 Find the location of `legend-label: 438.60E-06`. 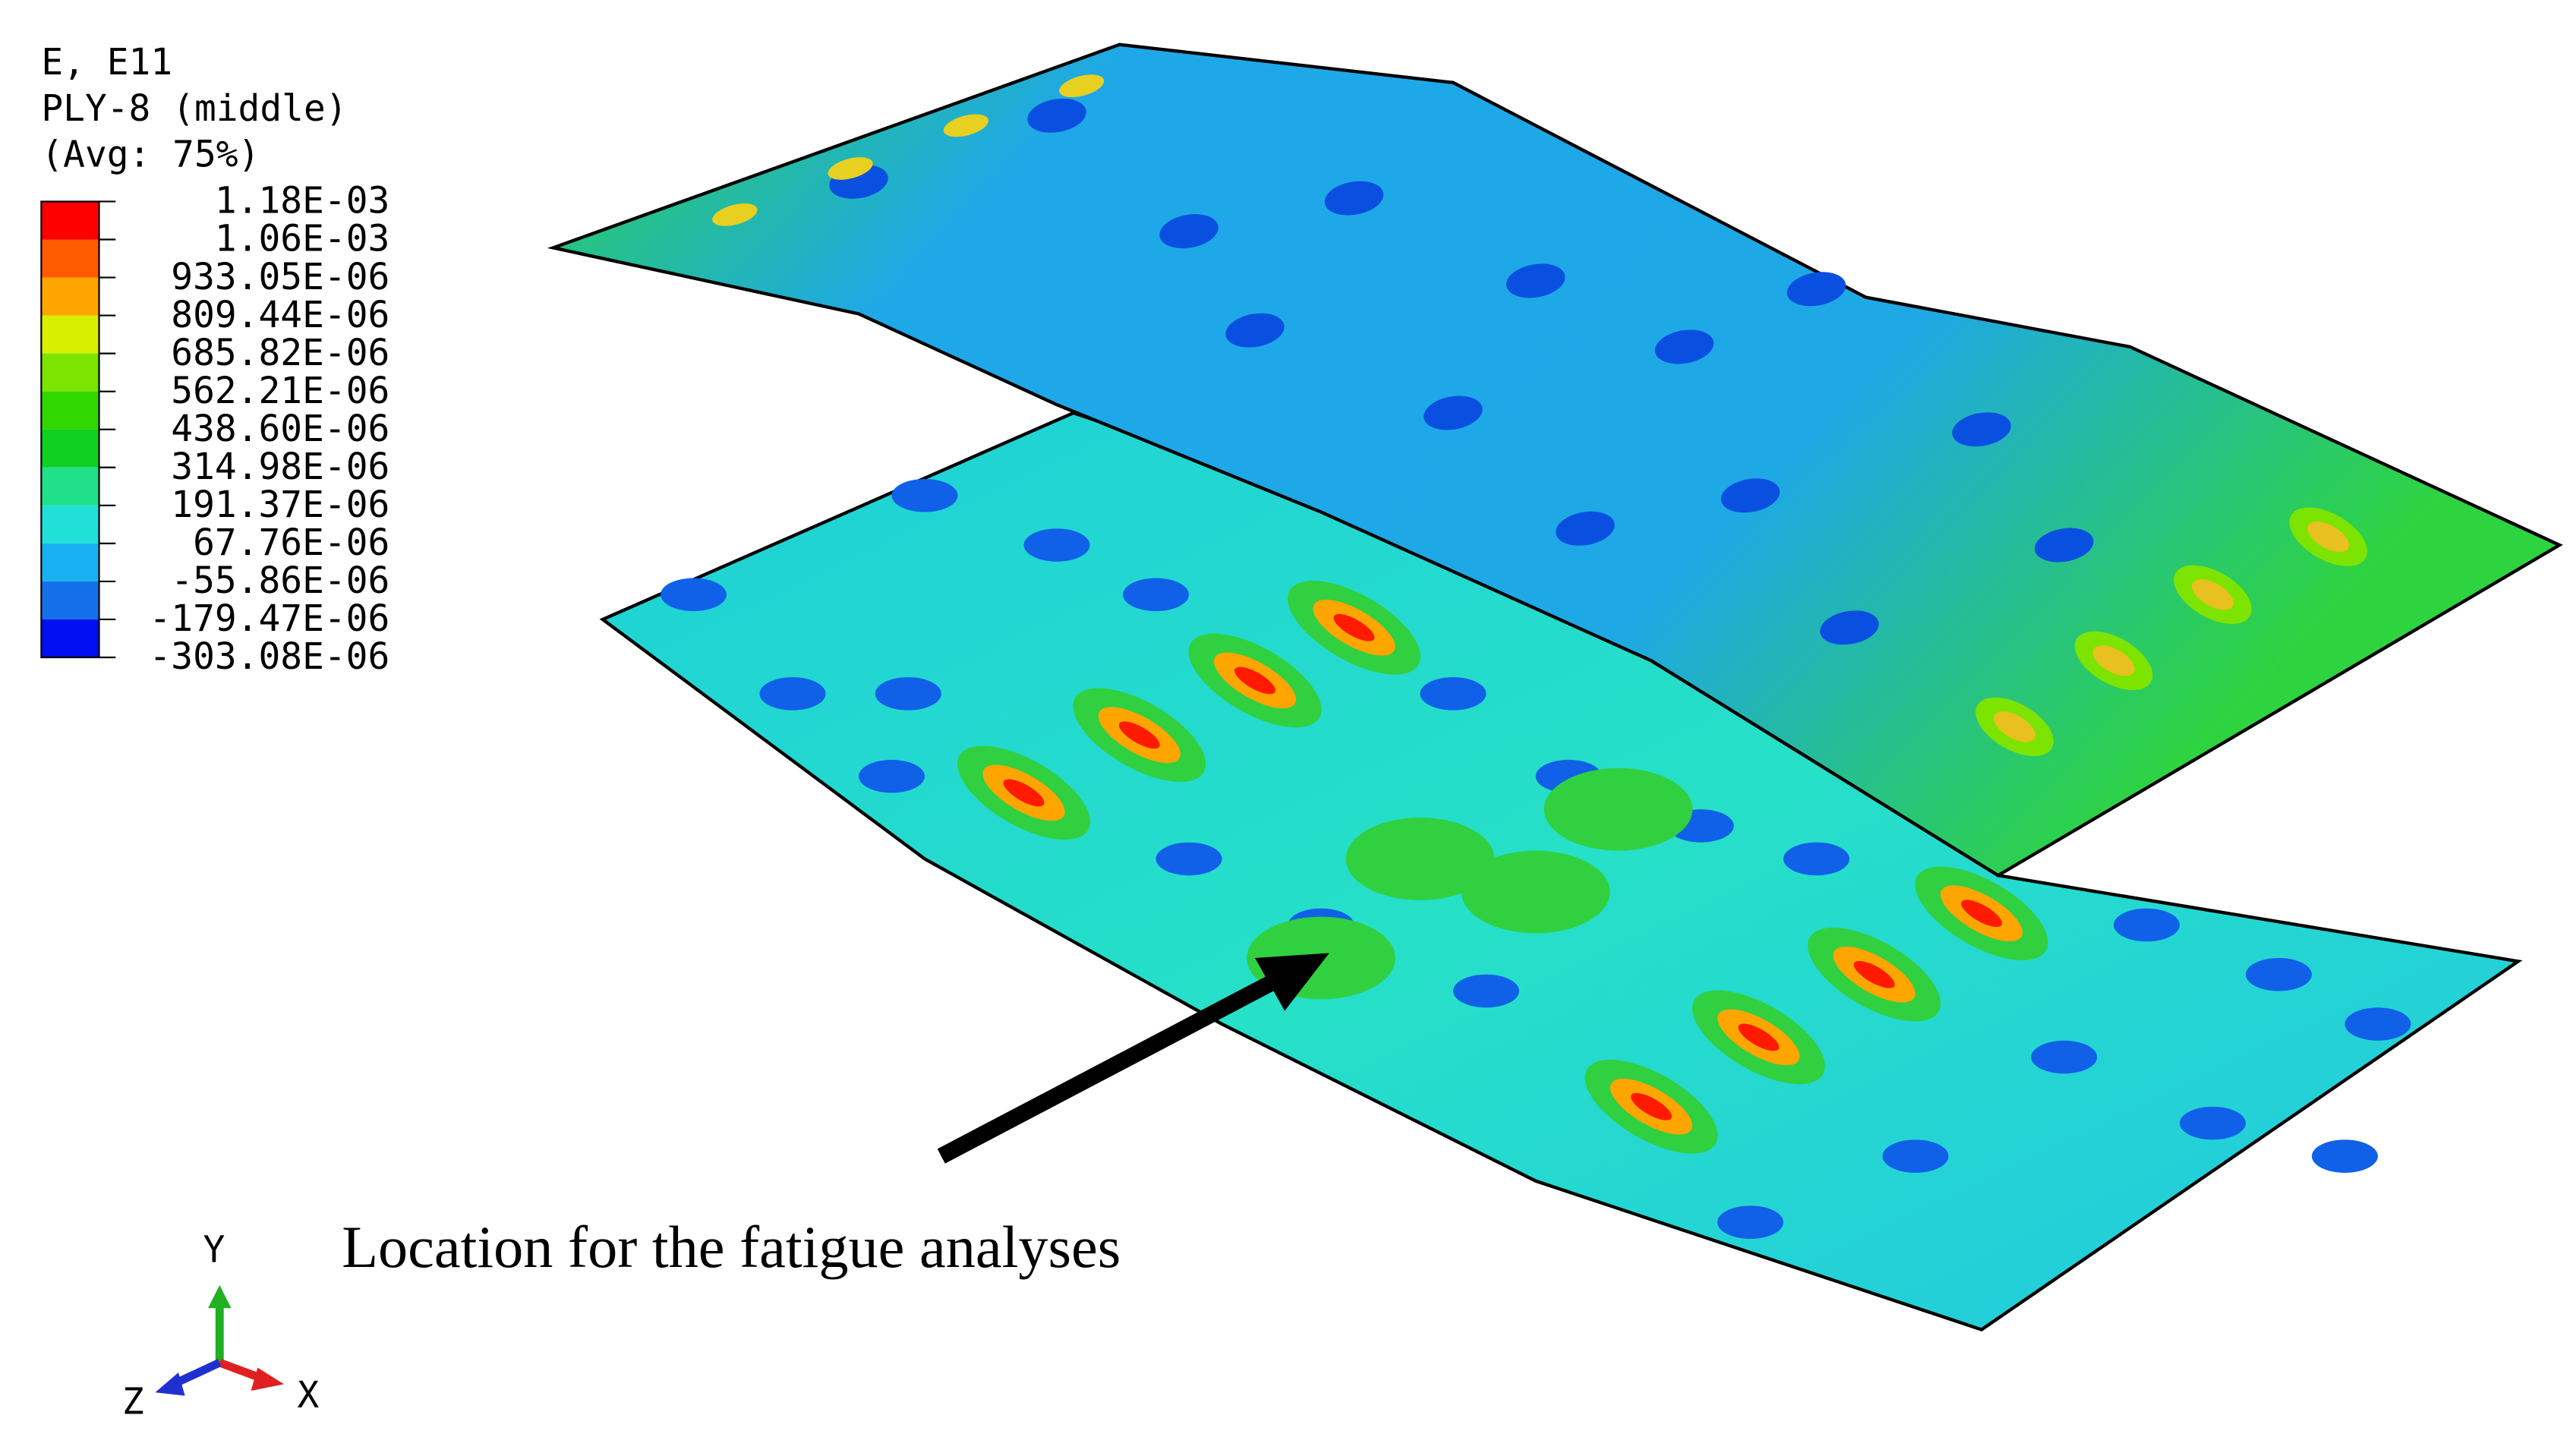

legend-label: 438.60E-06 is located at coordinates (280, 429).